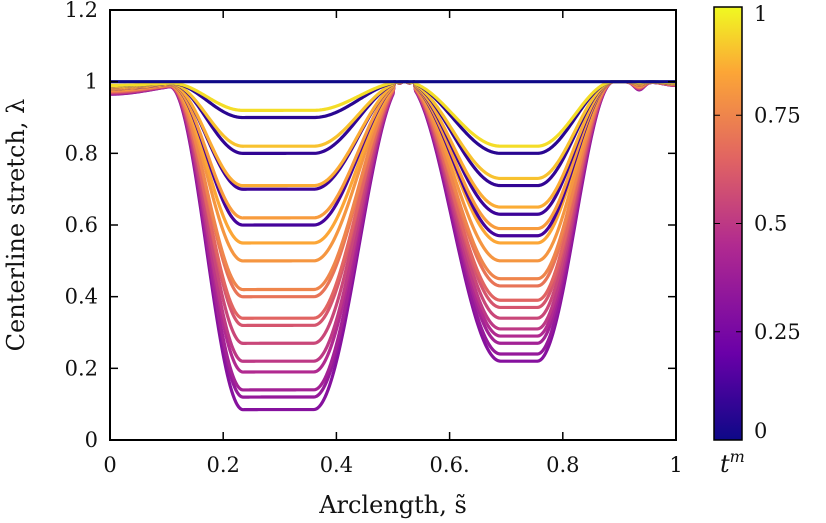  I want to click on x-tick-label: 0.4, so click(336, 465).